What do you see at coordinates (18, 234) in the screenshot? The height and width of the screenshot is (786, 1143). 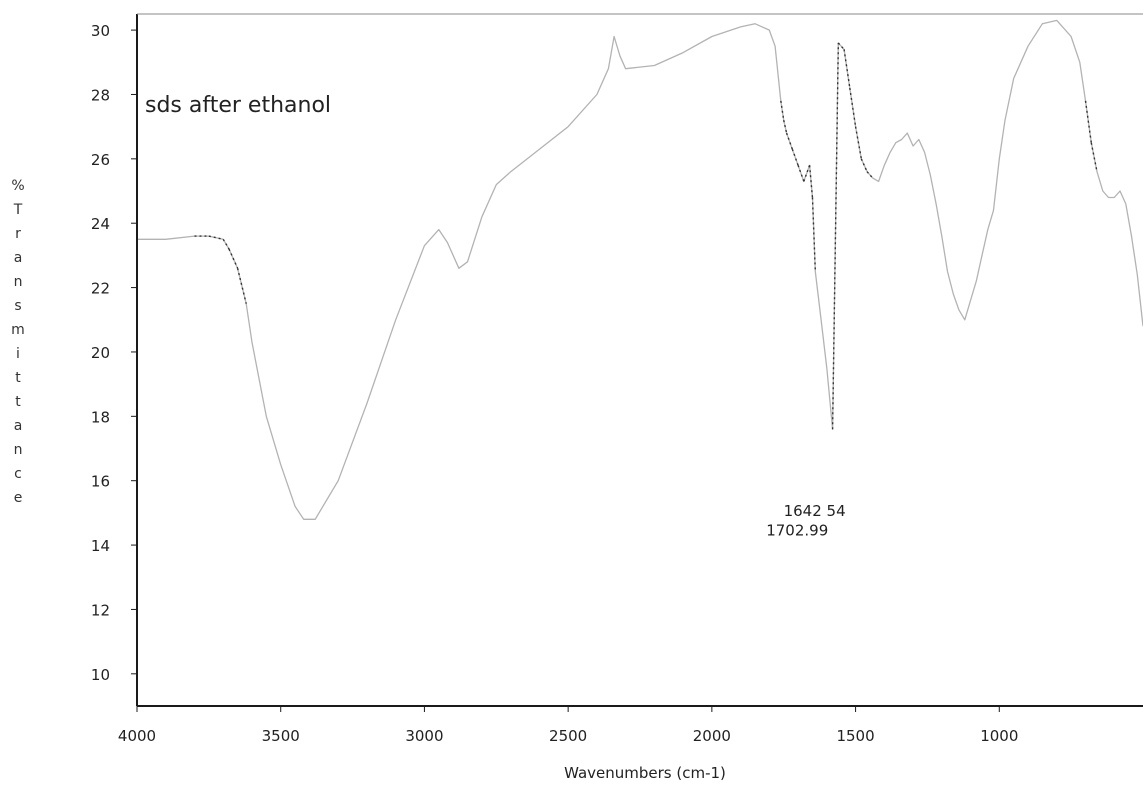 I see `y-axis-label-char: r` at bounding box center [18, 234].